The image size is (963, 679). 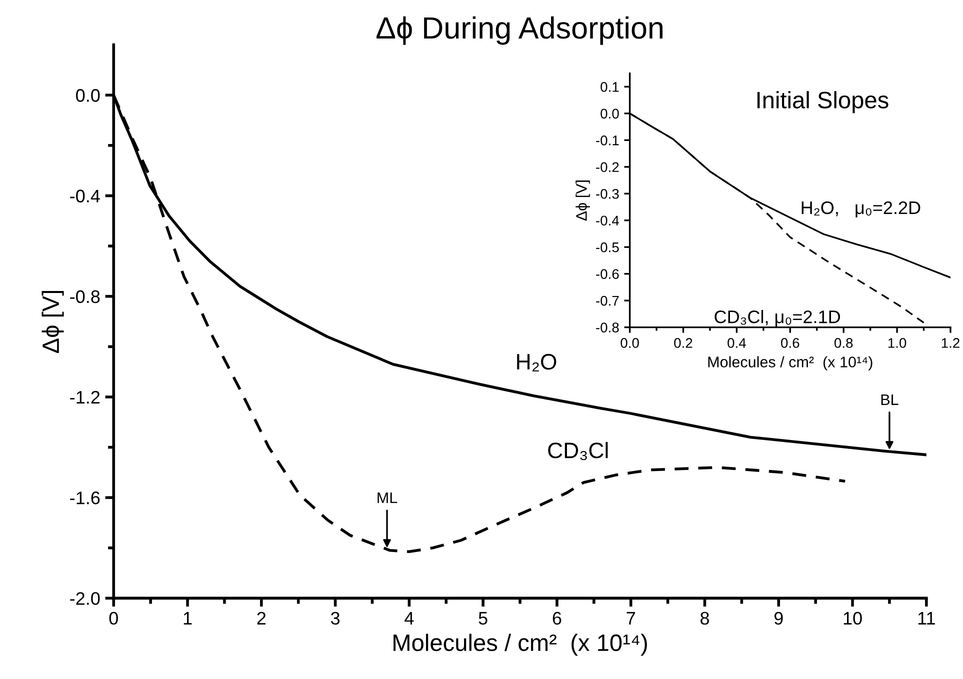 I want to click on annotation: BL, so click(x=889, y=399).